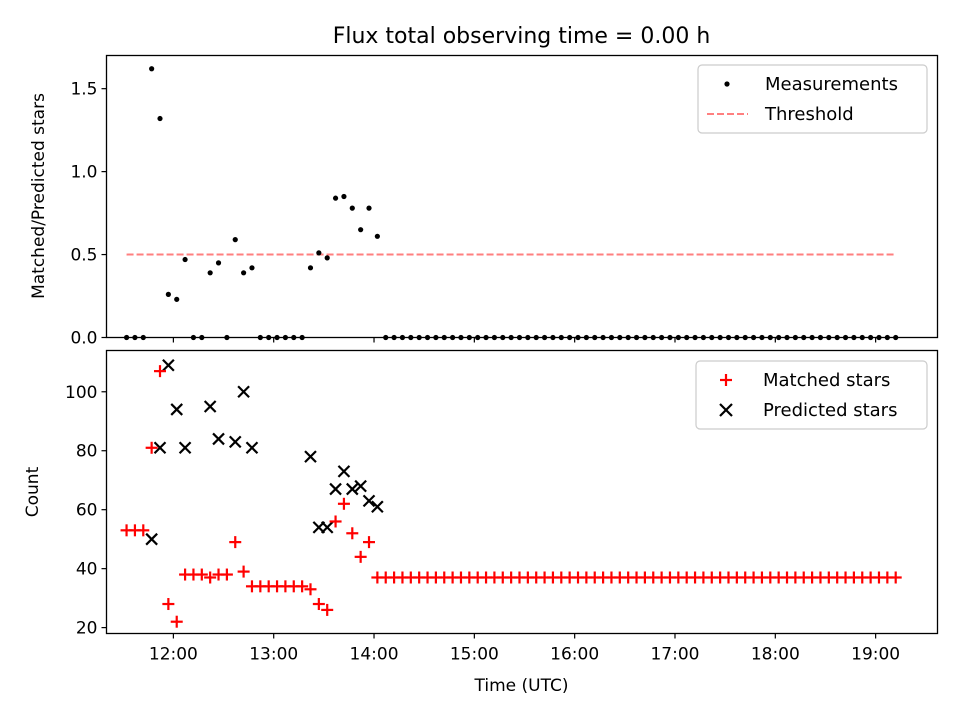  What do you see at coordinates (87, 570) in the screenshot?
I see `count-y-tick-label: 40` at bounding box center [87, 570].